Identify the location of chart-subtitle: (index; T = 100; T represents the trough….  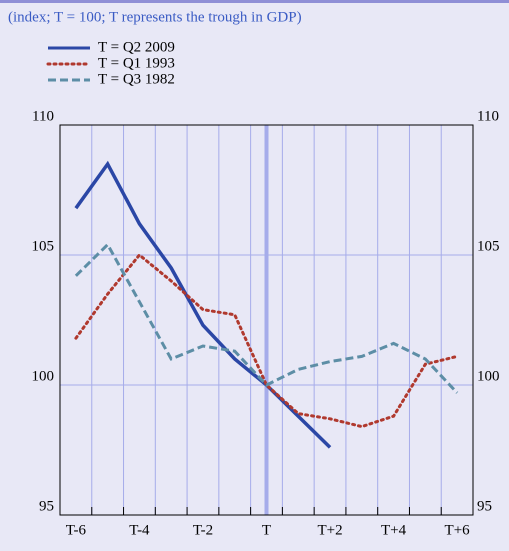
(155, 17).